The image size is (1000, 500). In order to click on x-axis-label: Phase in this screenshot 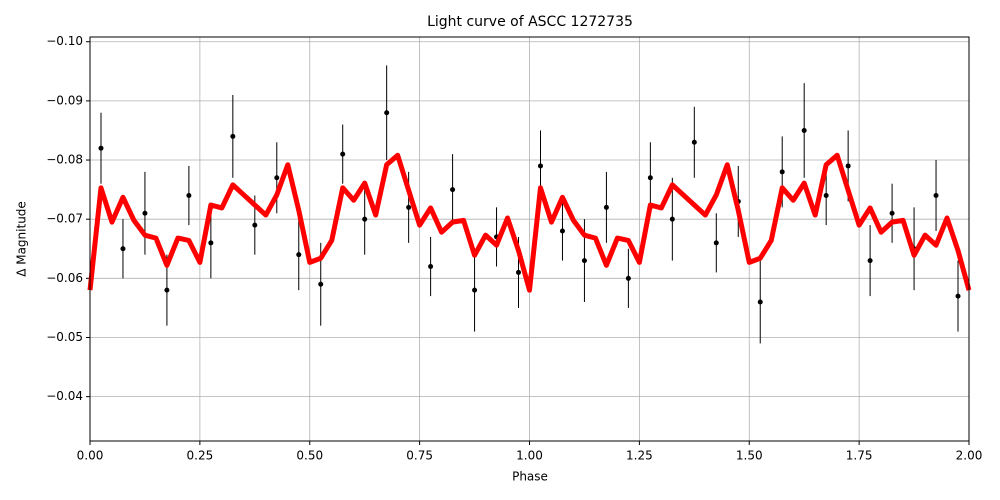, I will do `click(530, 477)`.